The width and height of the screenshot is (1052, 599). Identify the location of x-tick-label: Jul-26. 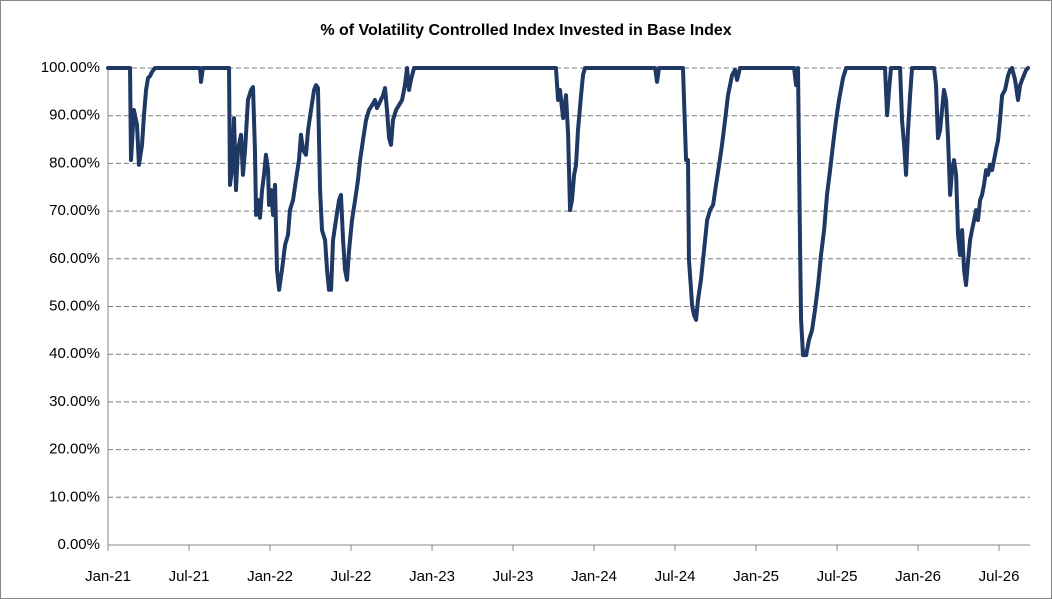
(999, 576).